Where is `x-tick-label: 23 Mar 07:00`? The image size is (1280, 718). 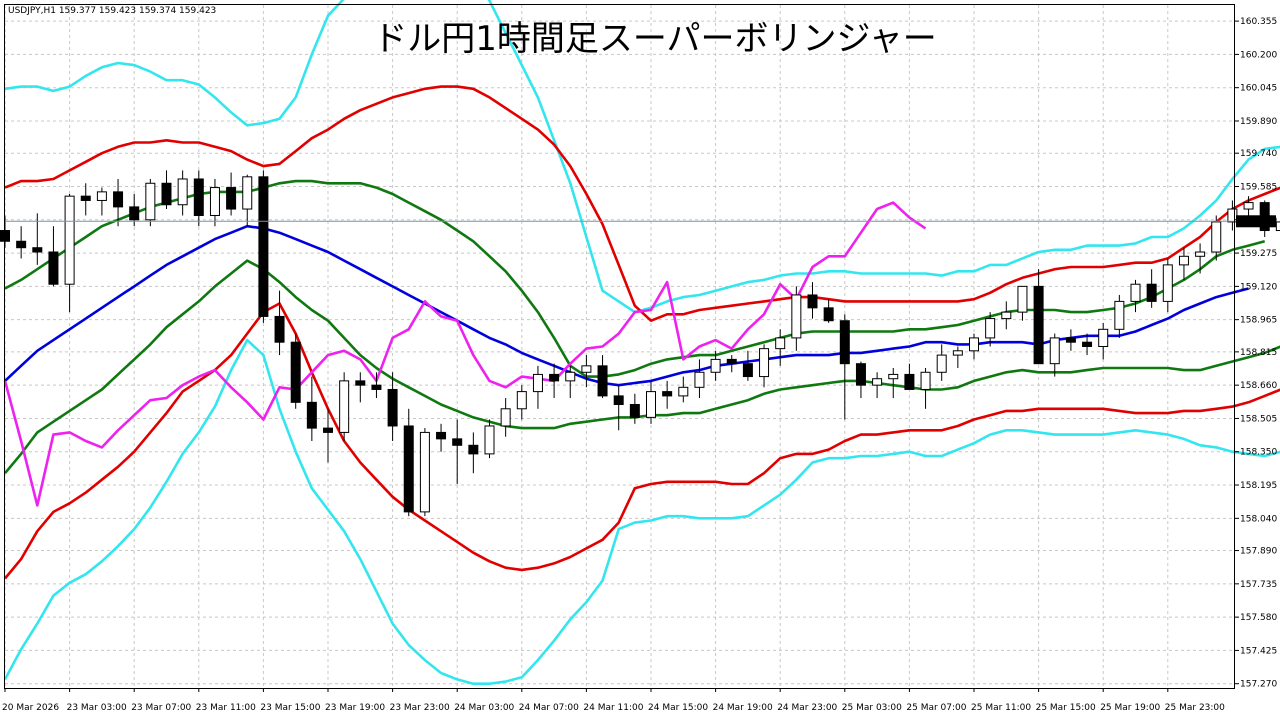 x-tick-label: 23 Mar 07:00 is located at coordinates (161, 708).